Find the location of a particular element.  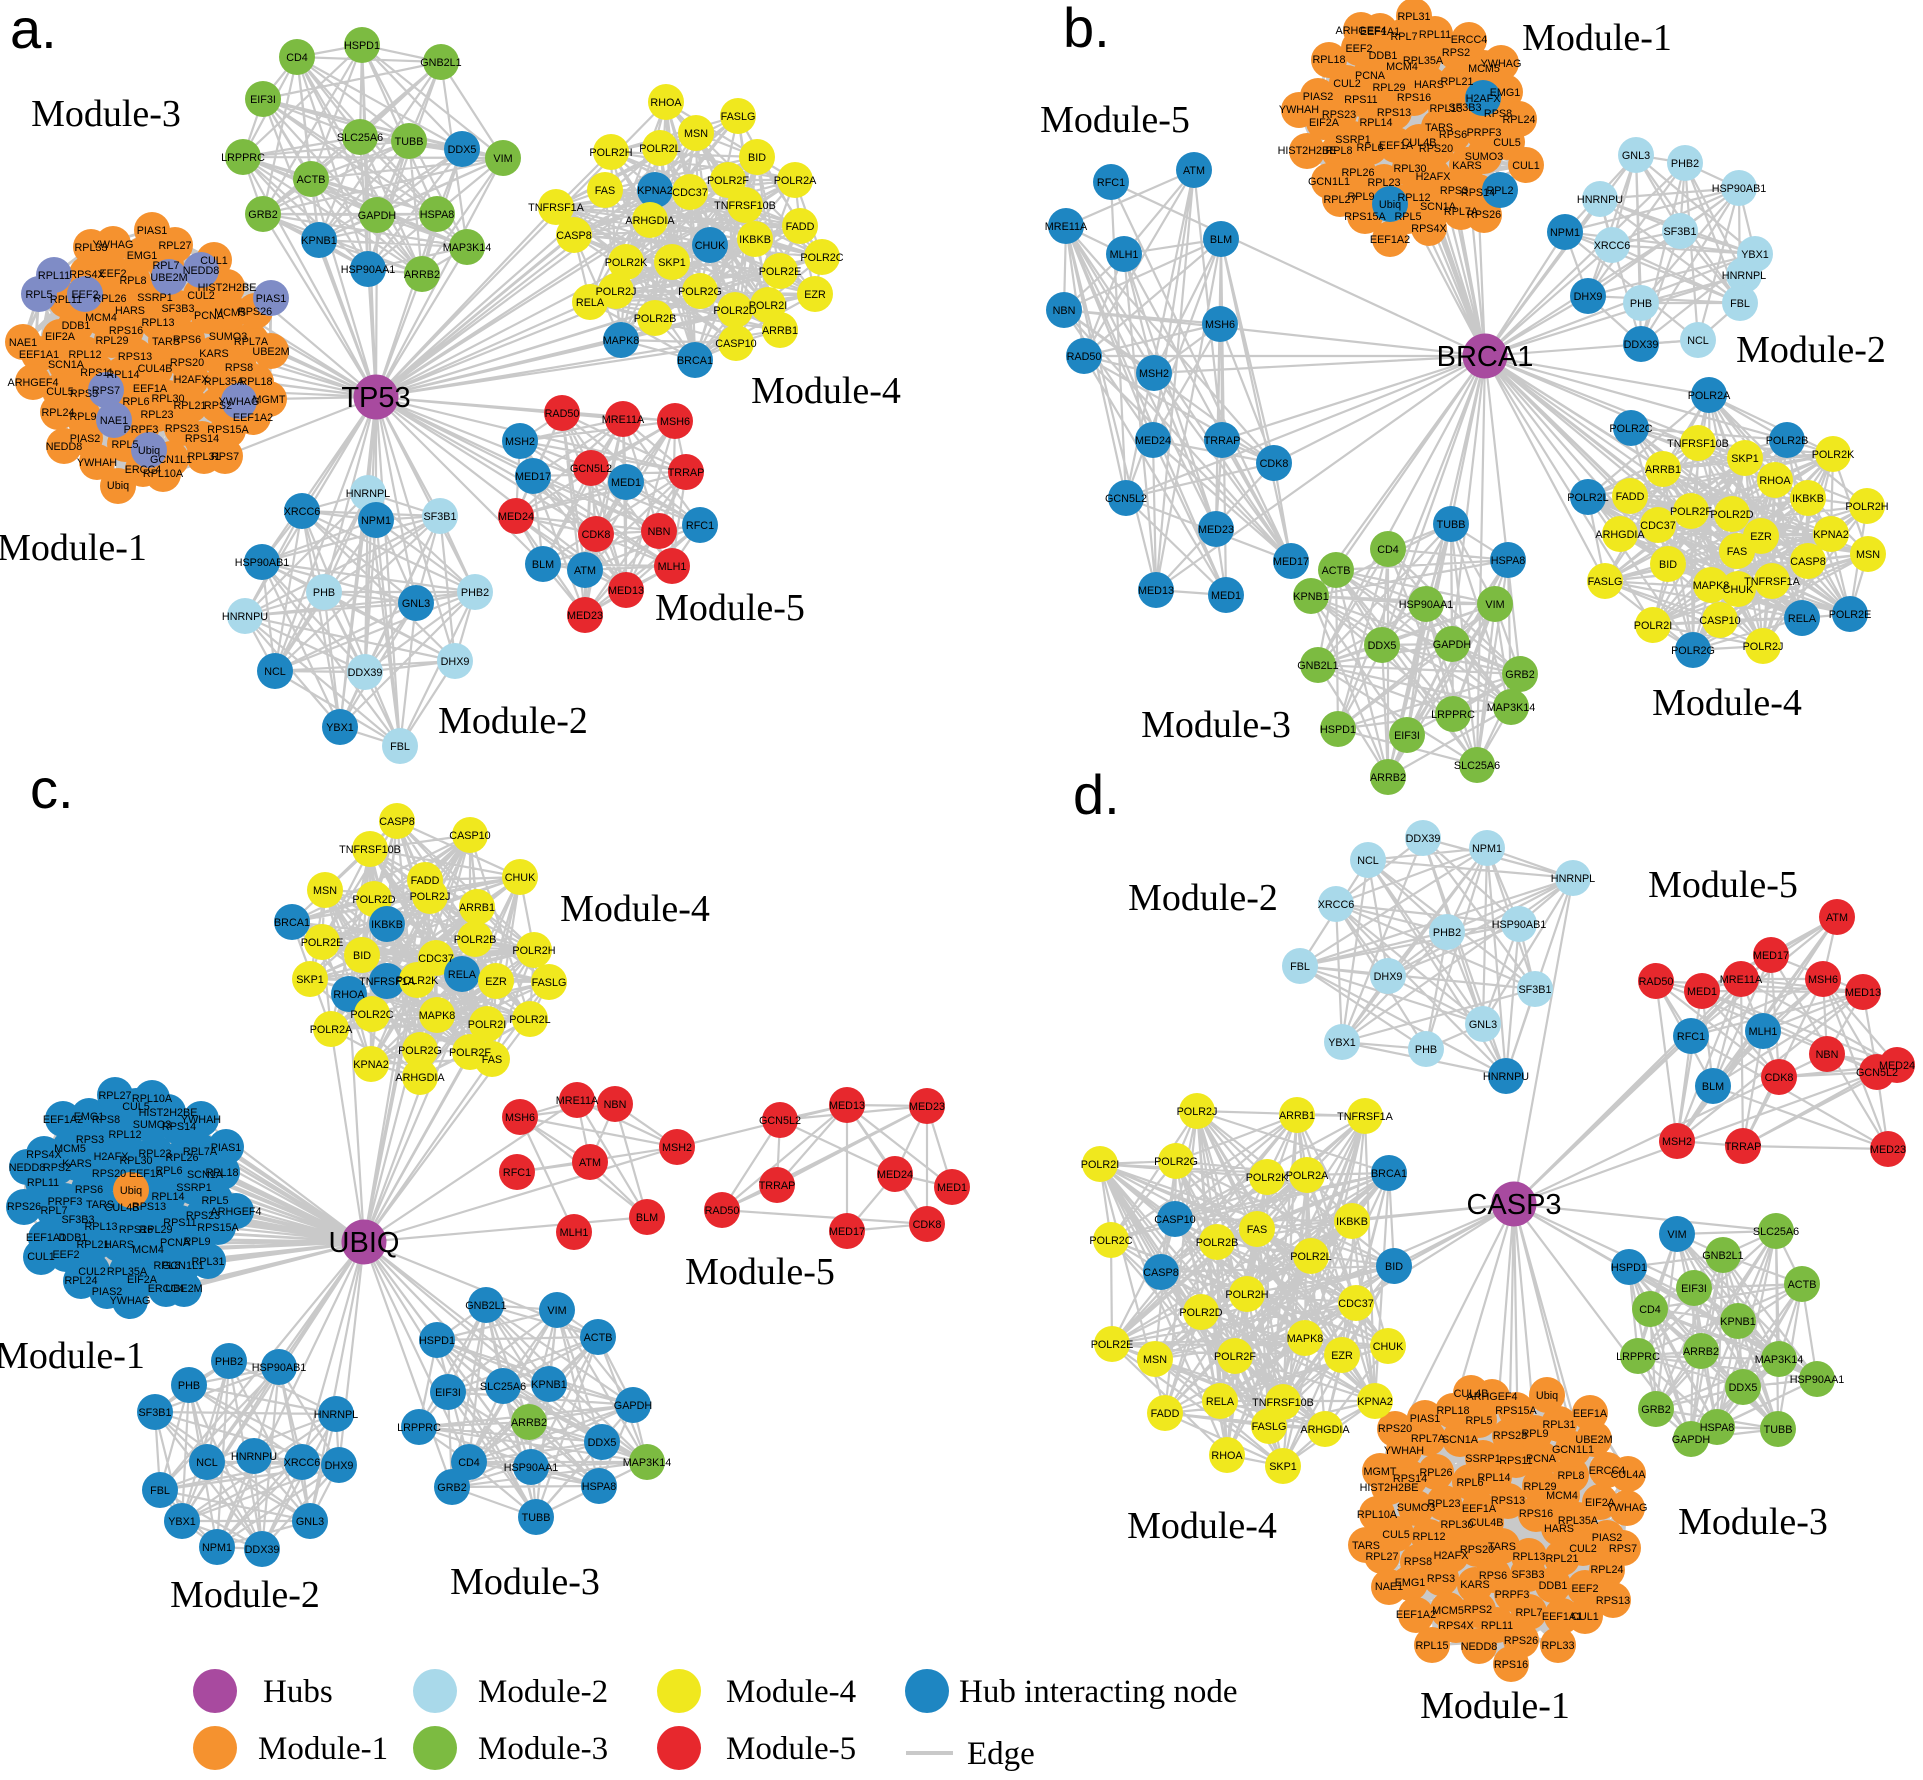

svg-text: RPS26 is located at coordinates (1521, 1641).